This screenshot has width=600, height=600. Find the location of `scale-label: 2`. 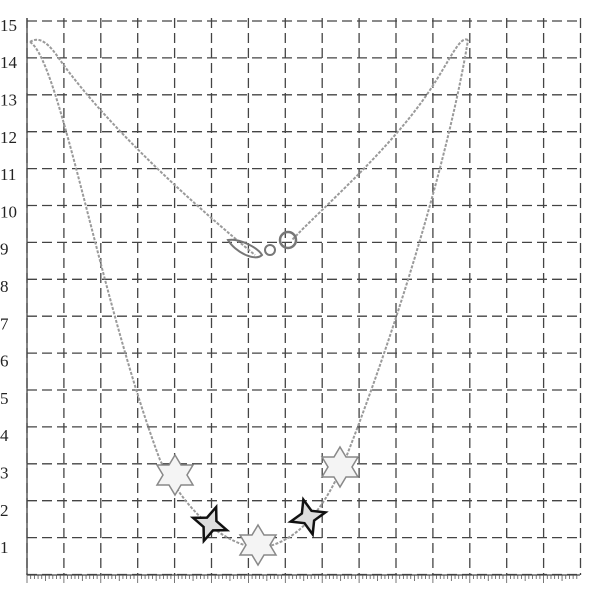

scale-label: 2 is located at coordinates (4, 510).